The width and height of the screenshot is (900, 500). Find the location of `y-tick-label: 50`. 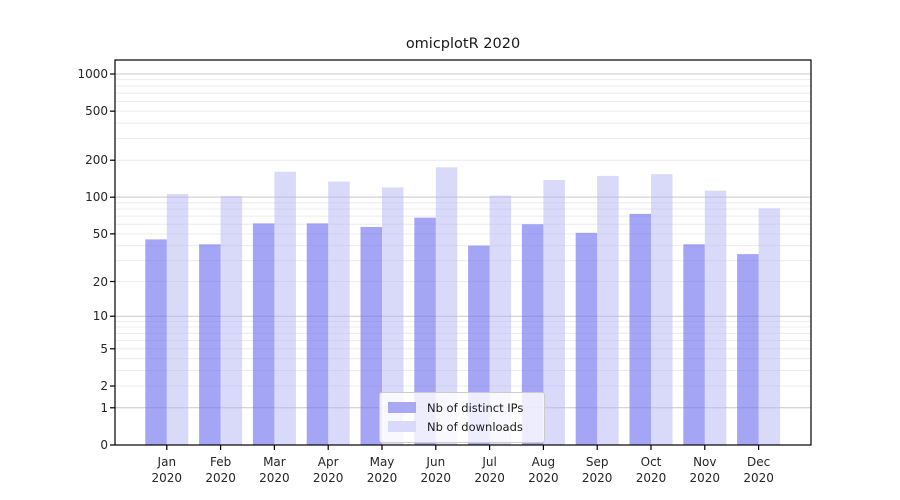

y-tick-label: 50 is located at coordinates (100, 233).